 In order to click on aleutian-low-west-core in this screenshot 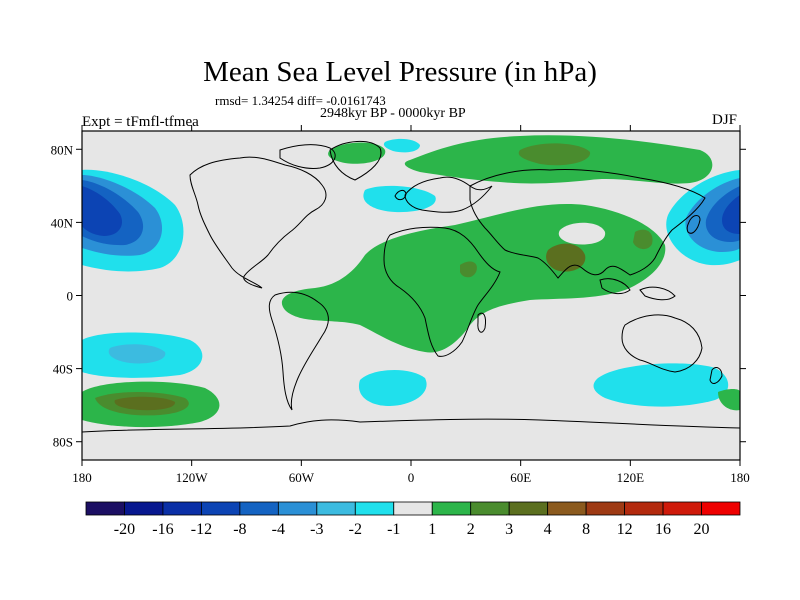, I will do `click(102, 211)`.